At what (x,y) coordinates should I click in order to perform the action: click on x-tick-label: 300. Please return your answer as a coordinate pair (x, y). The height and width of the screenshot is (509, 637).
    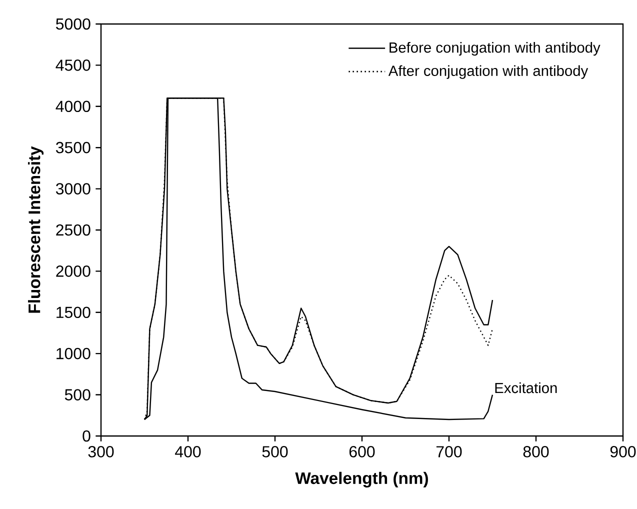
    Looking at the image, I should click on (101, 452).